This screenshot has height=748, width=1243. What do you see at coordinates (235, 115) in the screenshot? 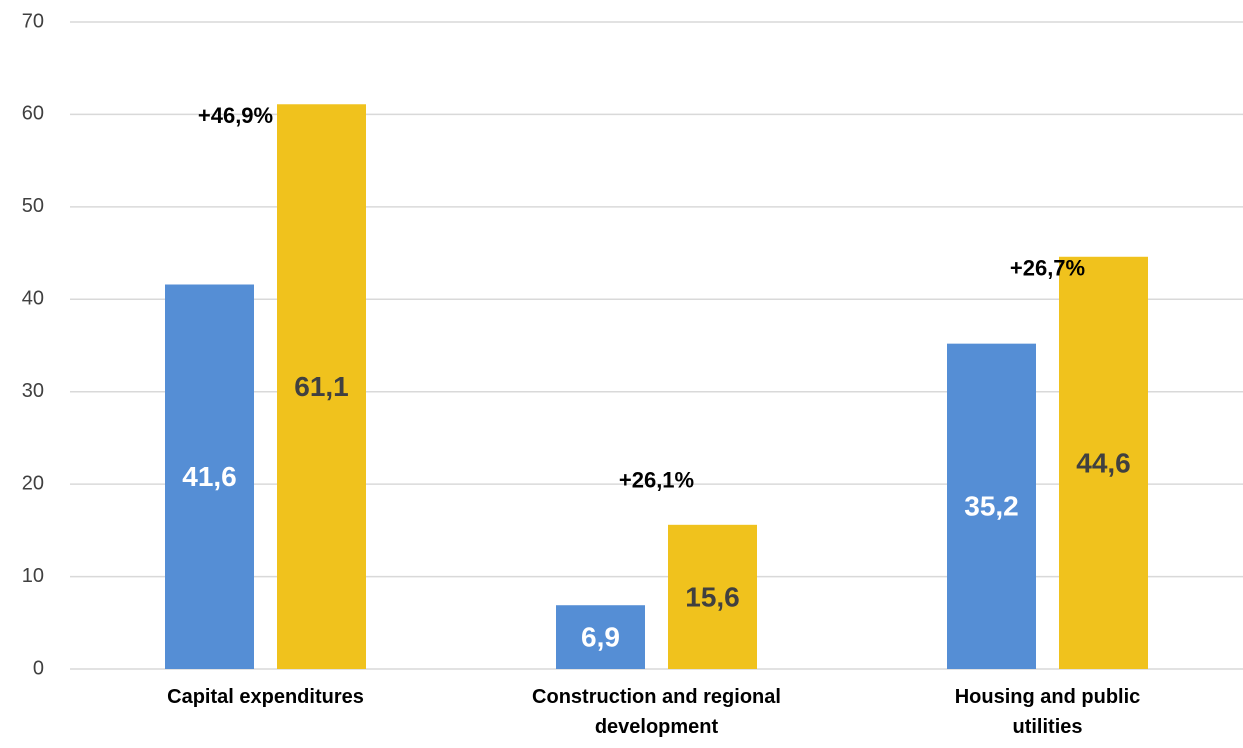
I see `annotation: +46,9%` at bounding box center [235, 115].